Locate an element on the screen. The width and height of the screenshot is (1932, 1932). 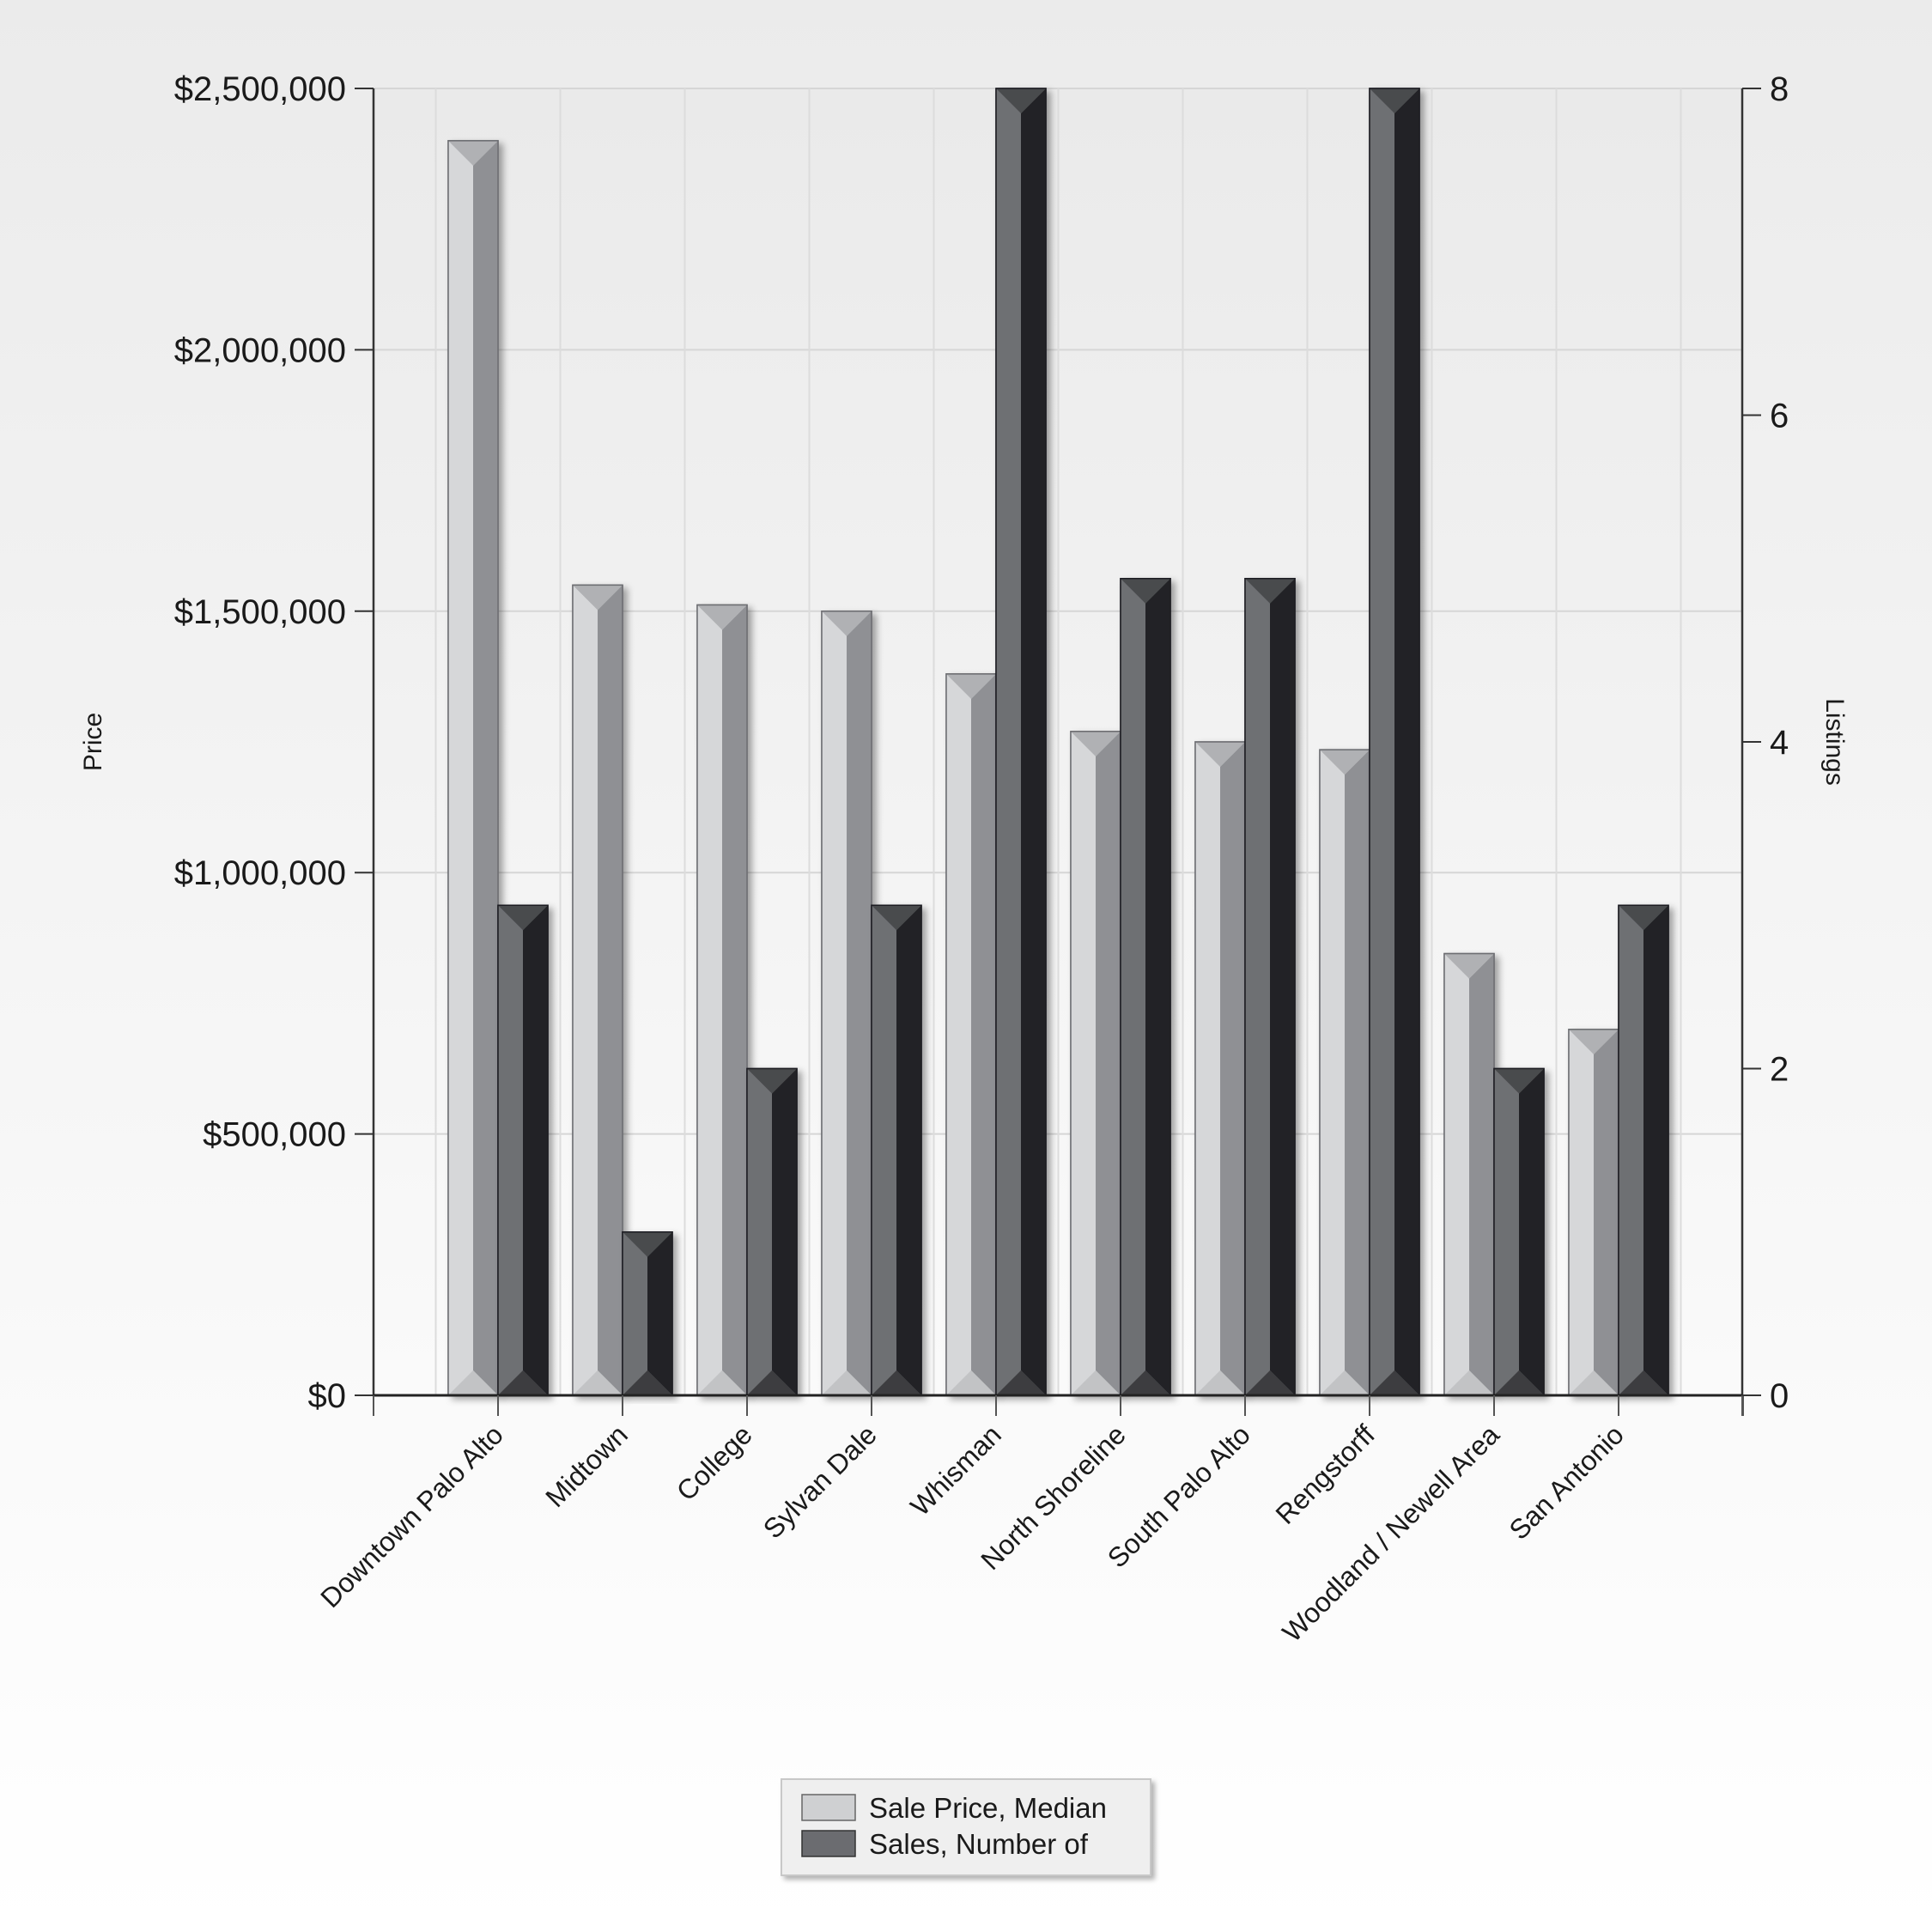
y-tick-label: $1,500,000 is located at coordinates (260, 612).